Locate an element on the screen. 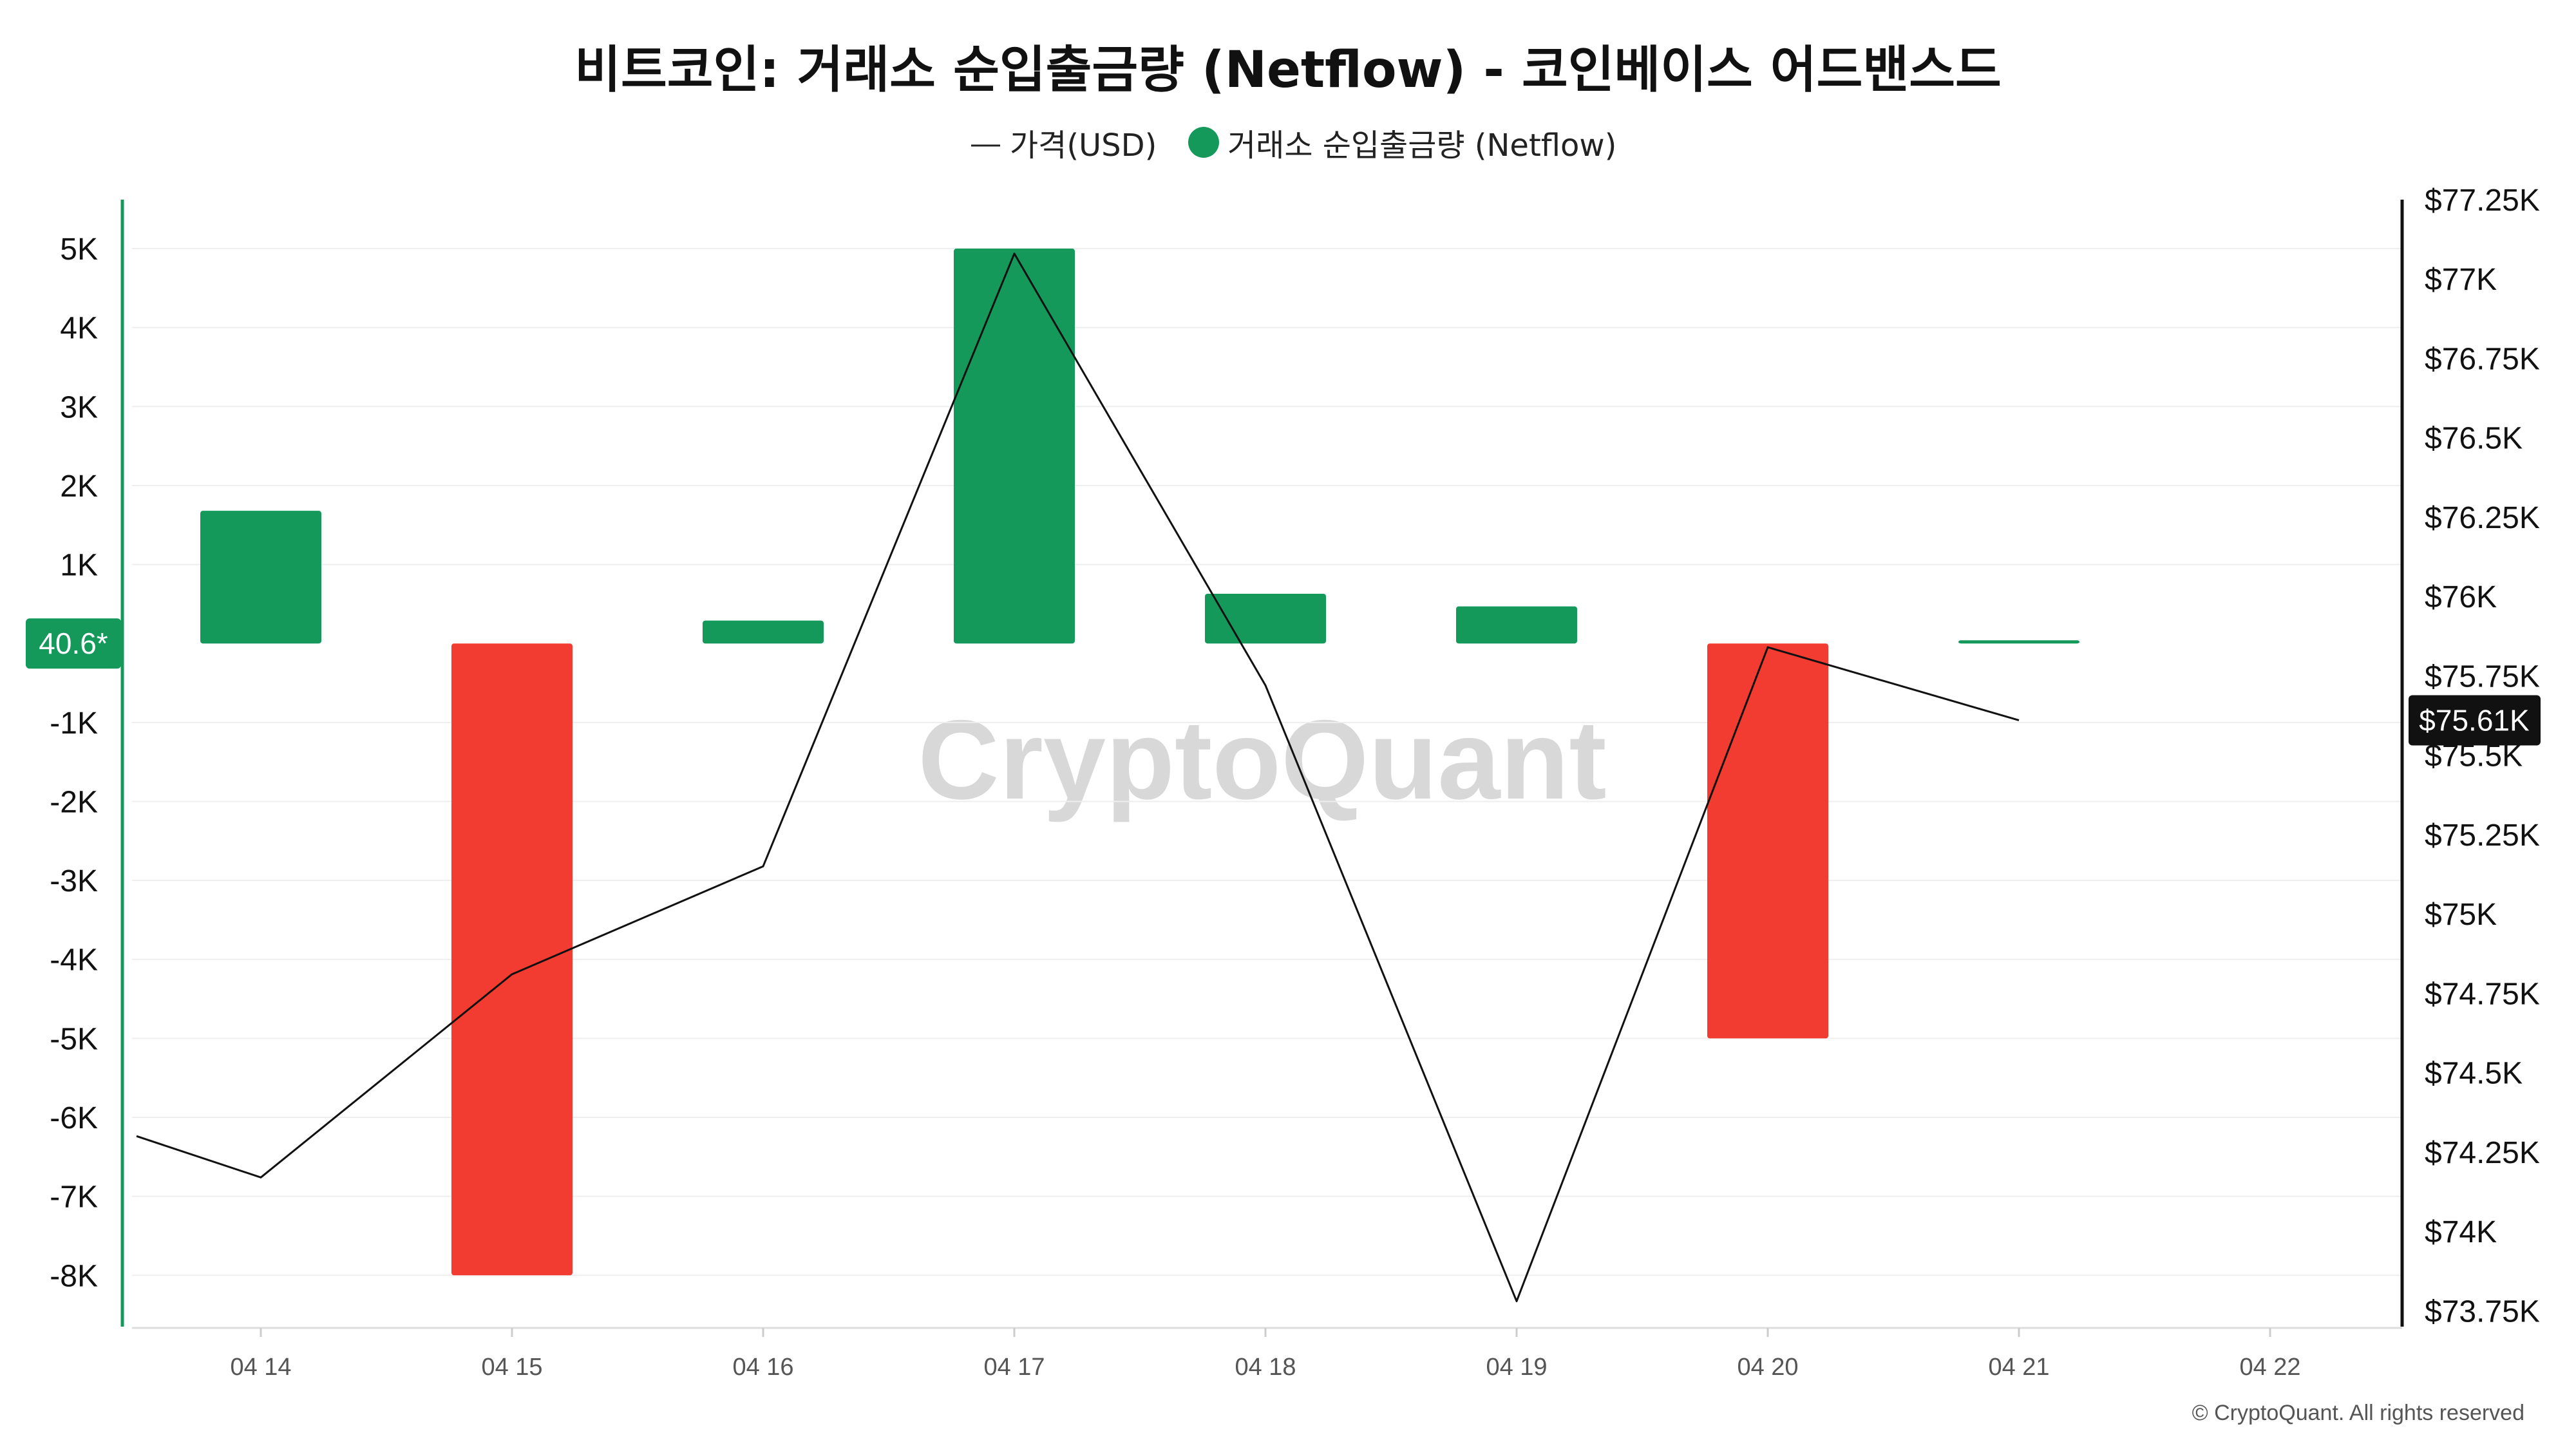 The height and width of the screenshot is (1449, 2576). x-tick-label: 04 19 is located at coordinates (1516, 1368).